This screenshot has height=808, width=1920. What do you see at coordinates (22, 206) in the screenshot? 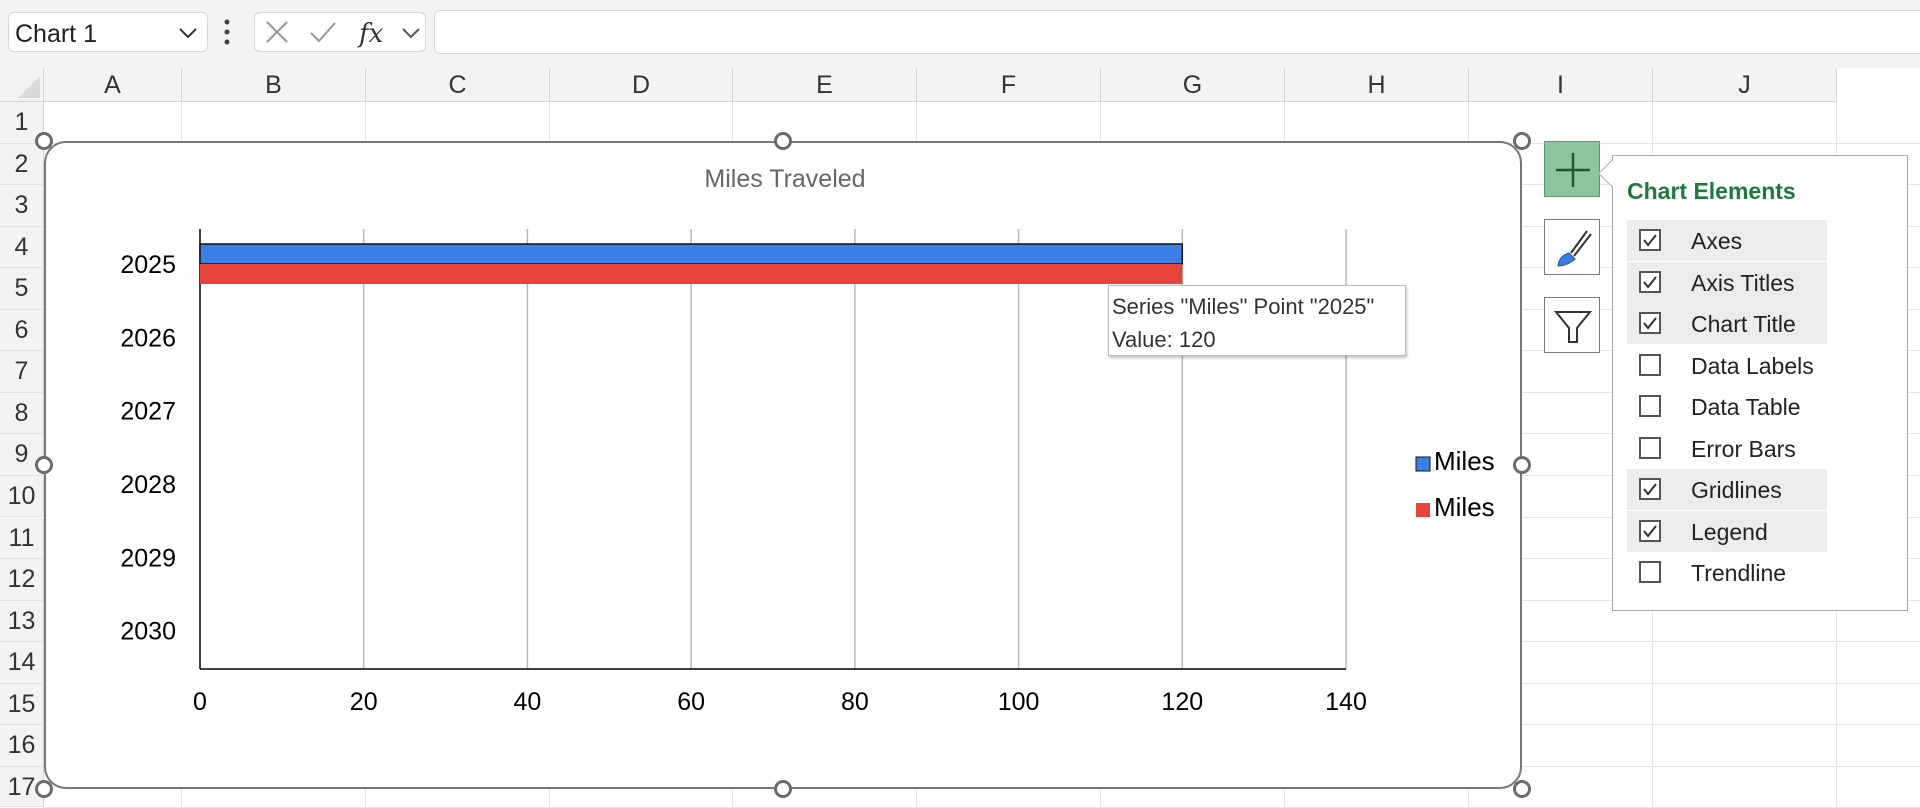
I see `row-header: 3` at bounding box center [22, 206].